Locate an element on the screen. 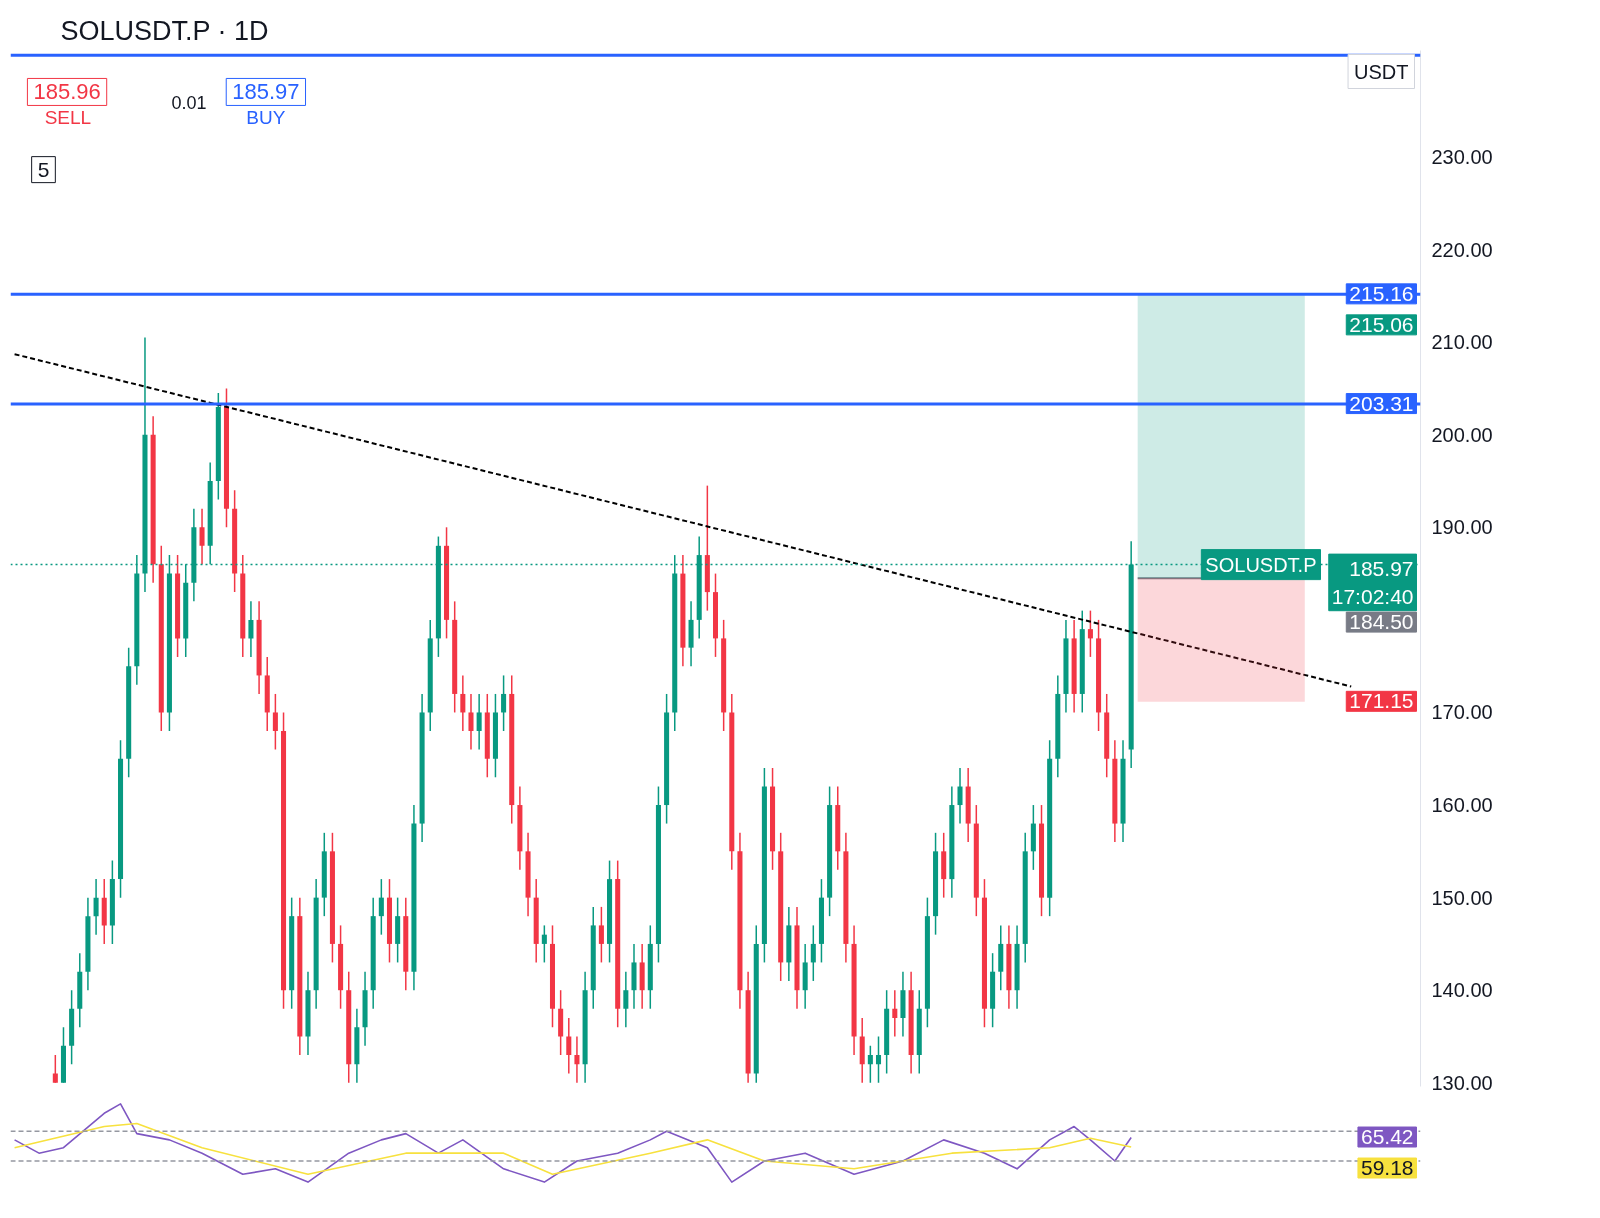 The image size is (1600, 1218). y-tick-label: 140.00 is located at coordinates (1462, 990).